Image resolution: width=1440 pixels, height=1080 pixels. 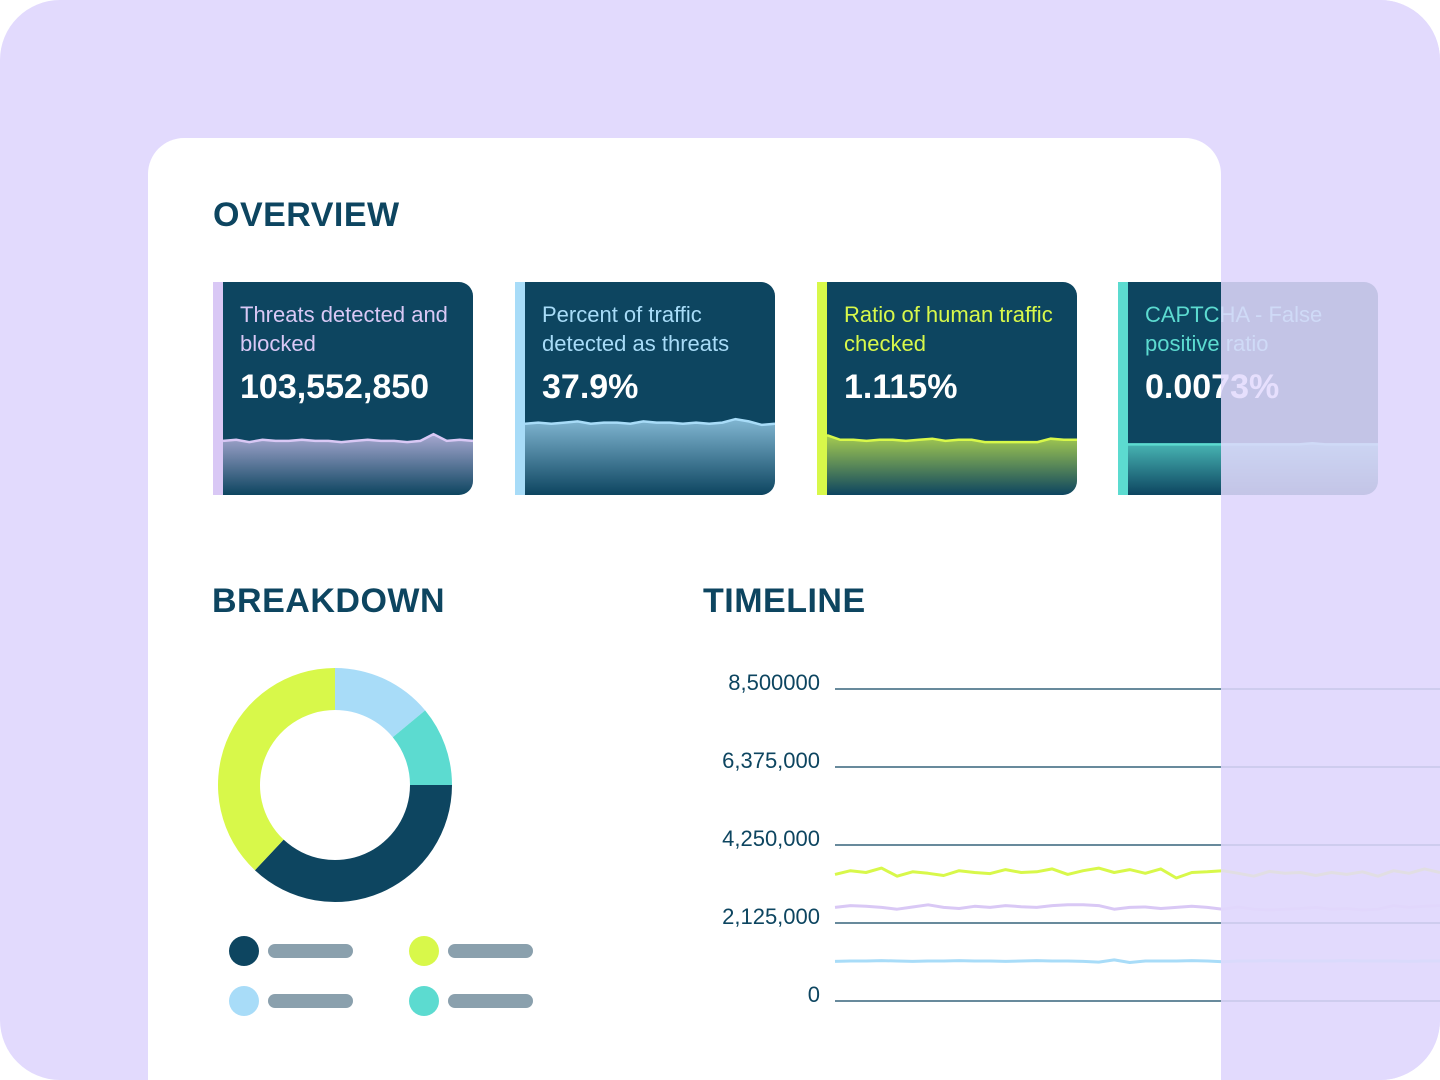 I want to click on card-value: 1.115%, so click(x=901, y=387).